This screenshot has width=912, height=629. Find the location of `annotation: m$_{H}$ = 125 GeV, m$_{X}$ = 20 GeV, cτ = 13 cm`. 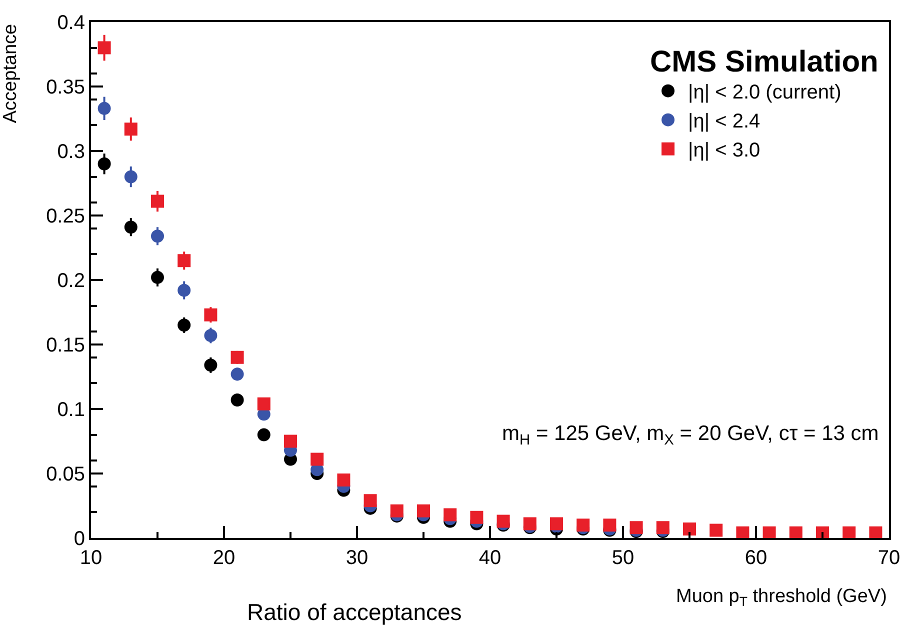

annotation: m$_{H}$ = 125 GeV, m$_{X}$ = 20 GeV, cτ = 13 cm is located at coordinates (690, 435).